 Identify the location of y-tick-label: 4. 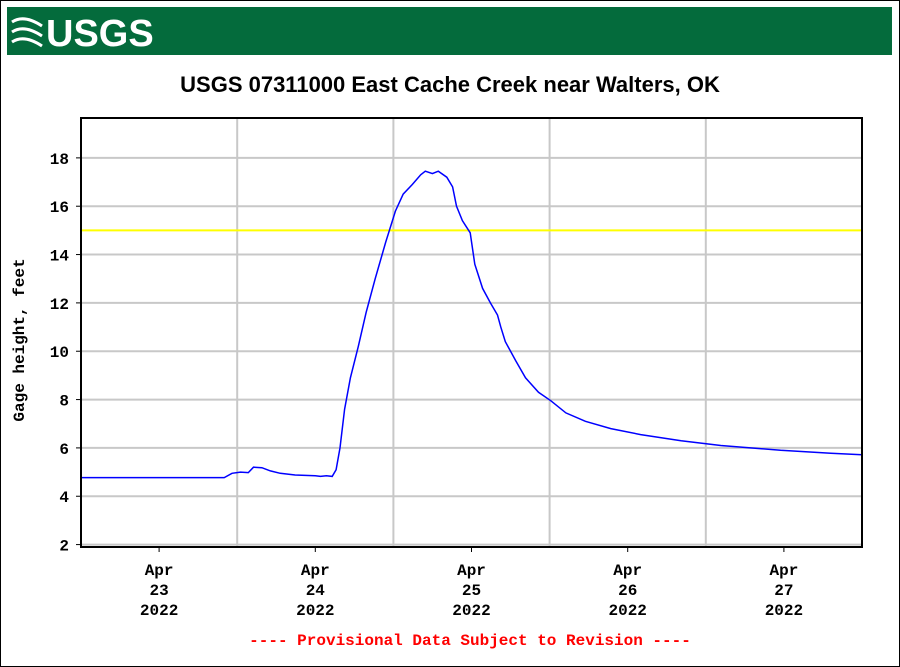
(64, 498).